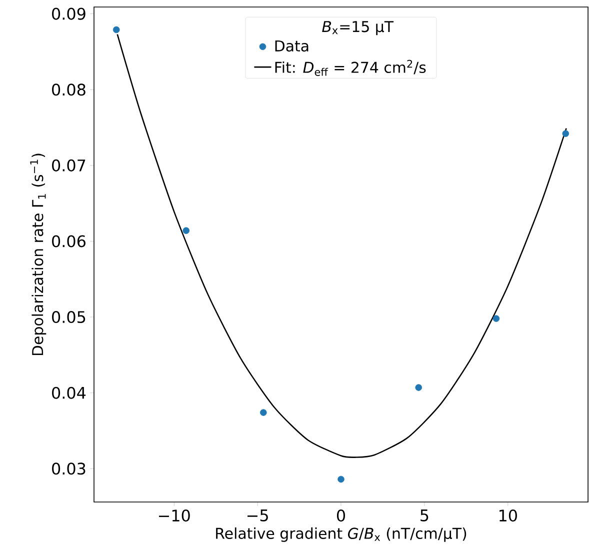  I want to click on y-tick-label: 0.04, so click(69, 392).